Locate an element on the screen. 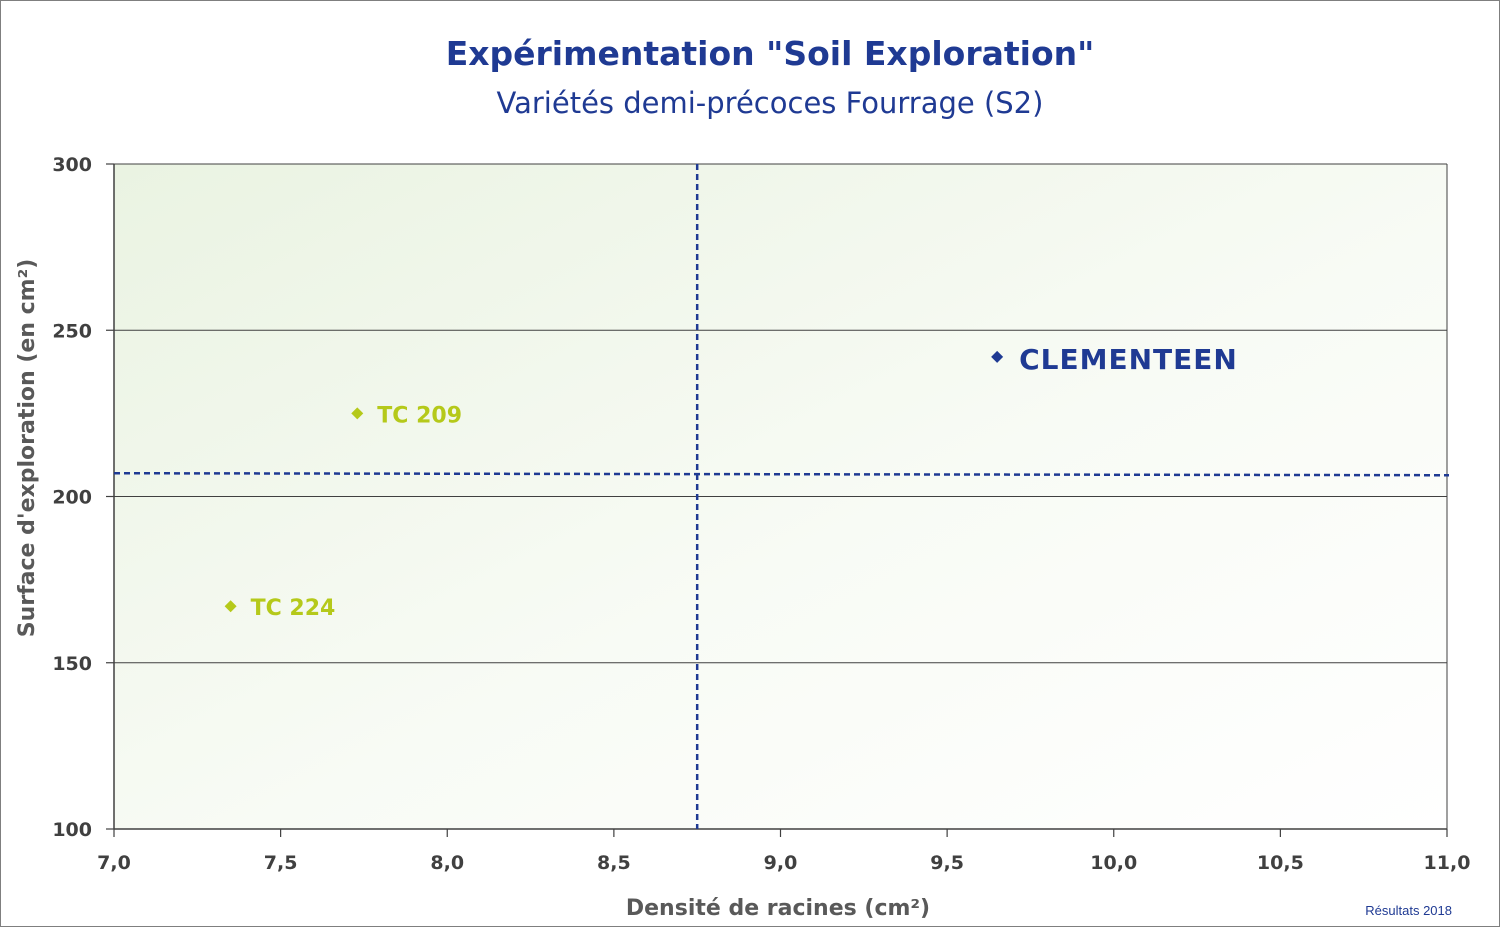 Image resolution: width=1500 pixels, height=927 pixels. y-tick-label: 200 is located at coordinates (72, 498).